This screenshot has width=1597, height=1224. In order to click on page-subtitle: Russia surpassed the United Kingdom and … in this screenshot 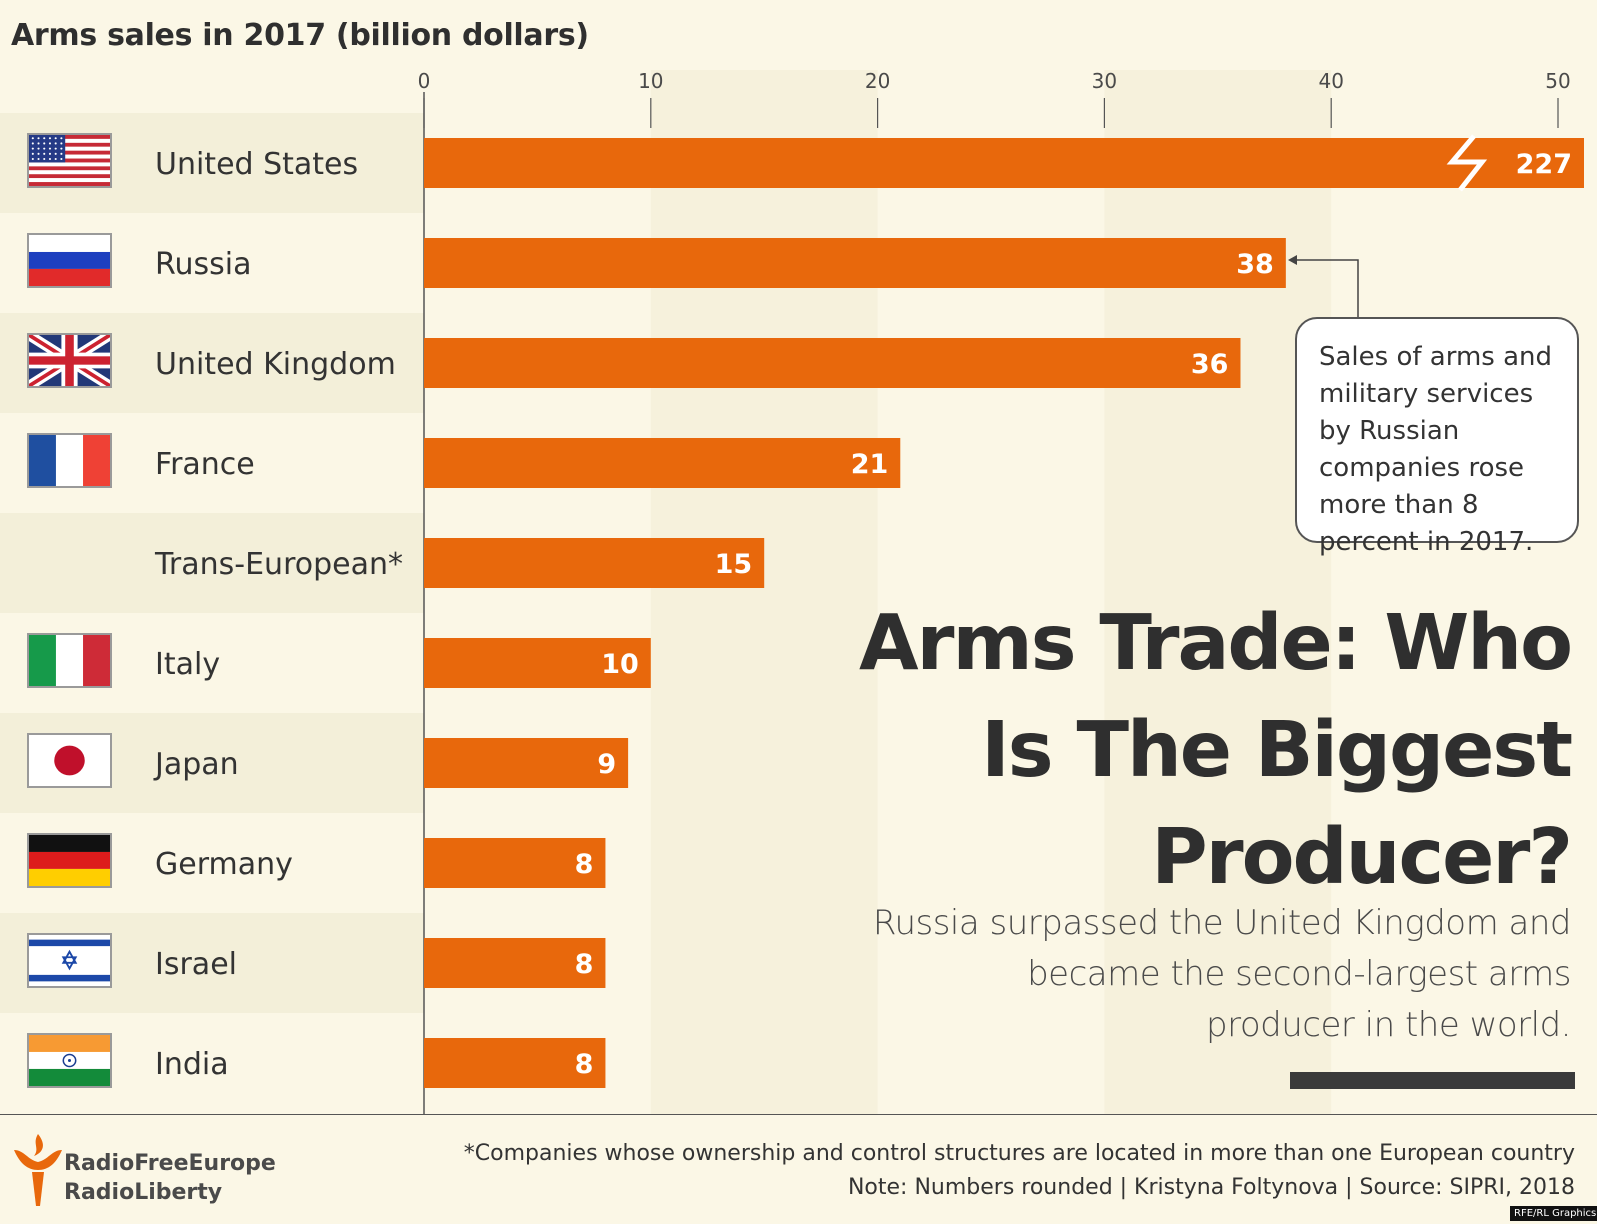, I will do `click(1222, 974)`.